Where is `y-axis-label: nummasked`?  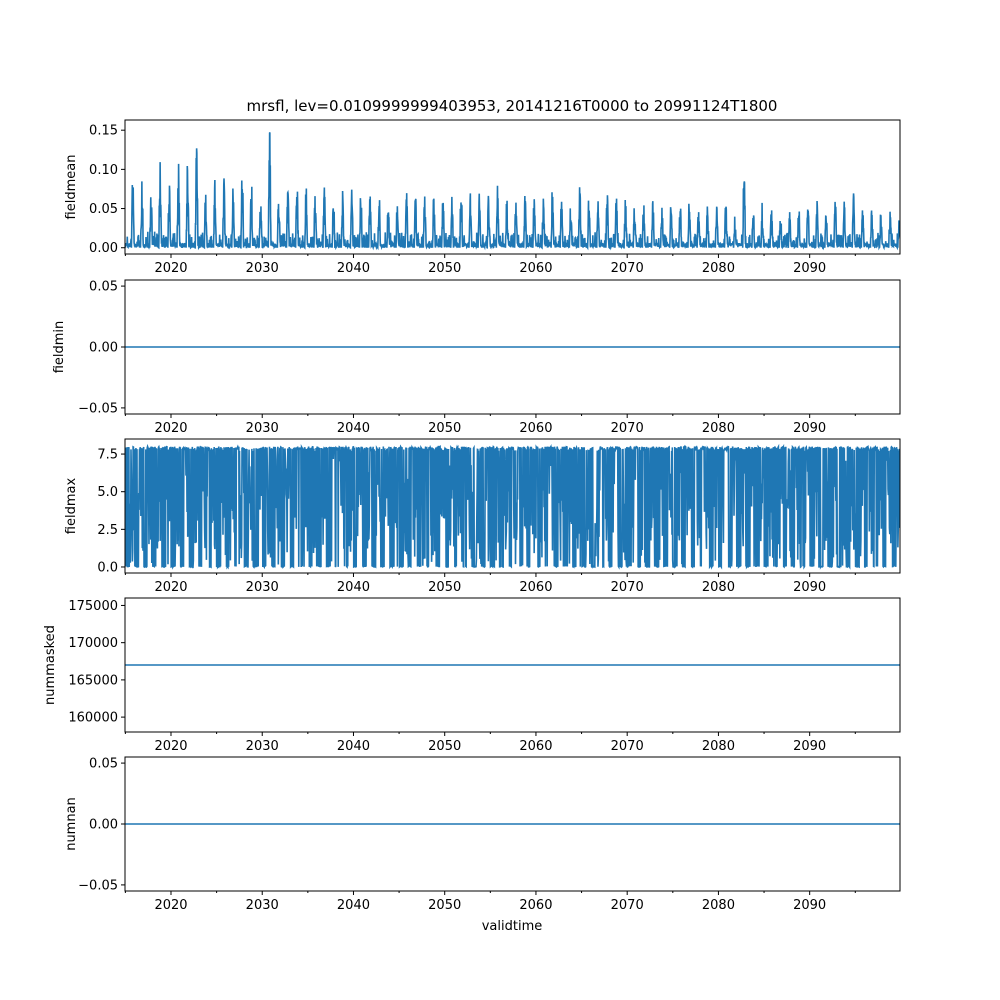
y-axis-label: nummasked is located at coordinates (50, 665).